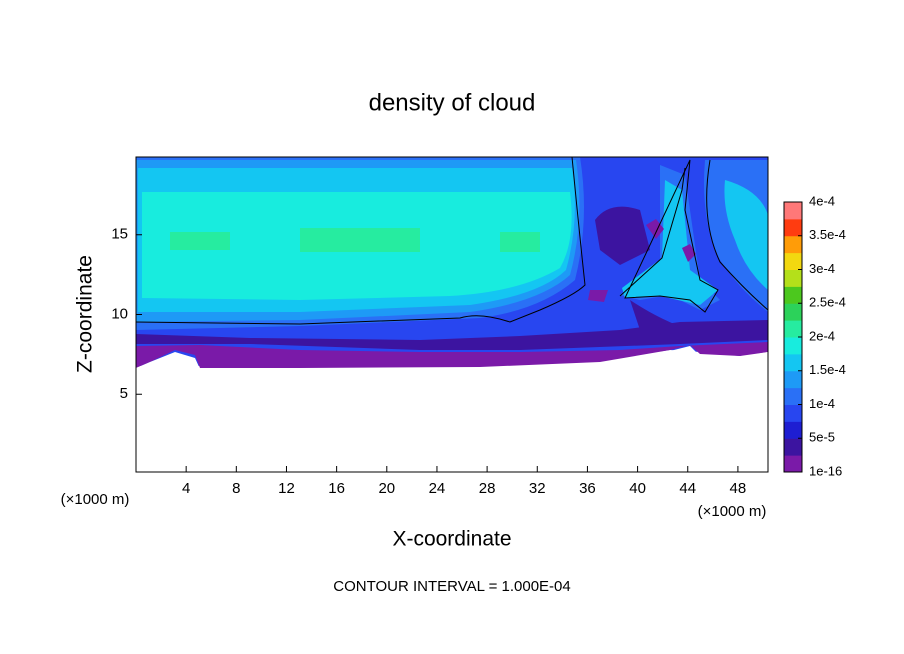 The image size is (904, 654). What do you see at coordinates (687, 488) in the screenshot?
I see `x-tick-label: 44` at bounding box center [687, 488].